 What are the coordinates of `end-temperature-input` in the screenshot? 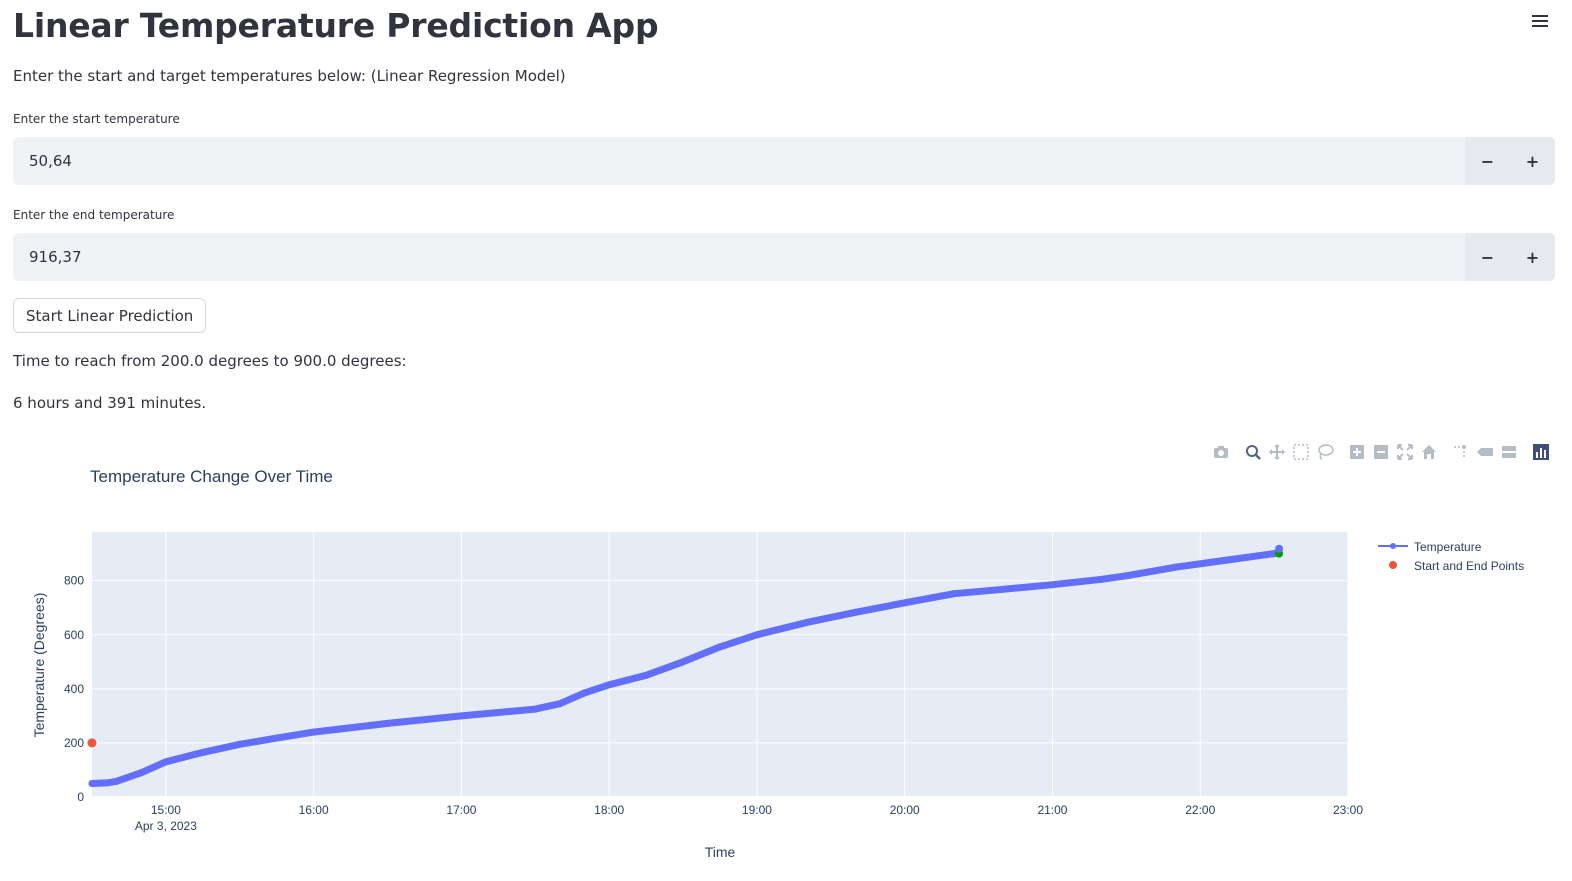 It's located at (739, 257).